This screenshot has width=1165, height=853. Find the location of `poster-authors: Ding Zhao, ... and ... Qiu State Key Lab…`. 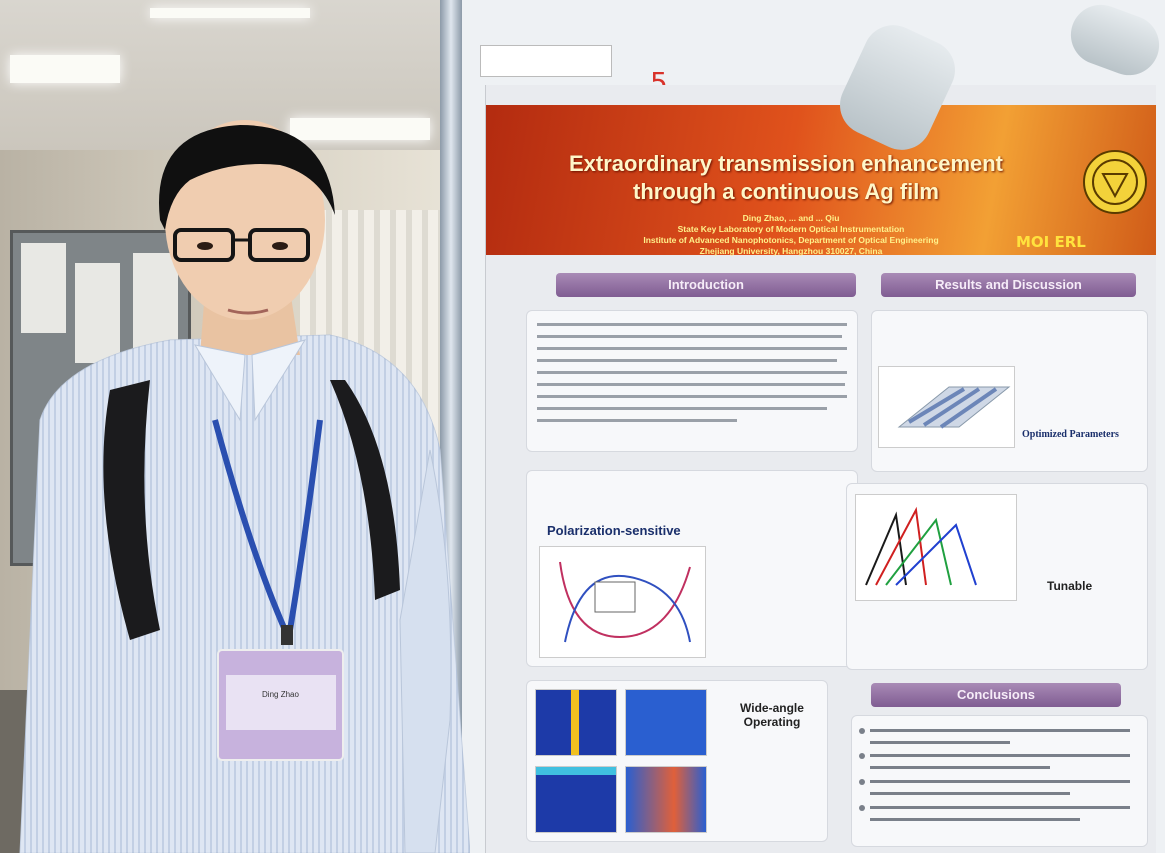

poster-authors: Ding Zhao, ... and ... Qiu State Key Lab… is located at coordinates (791, 234).